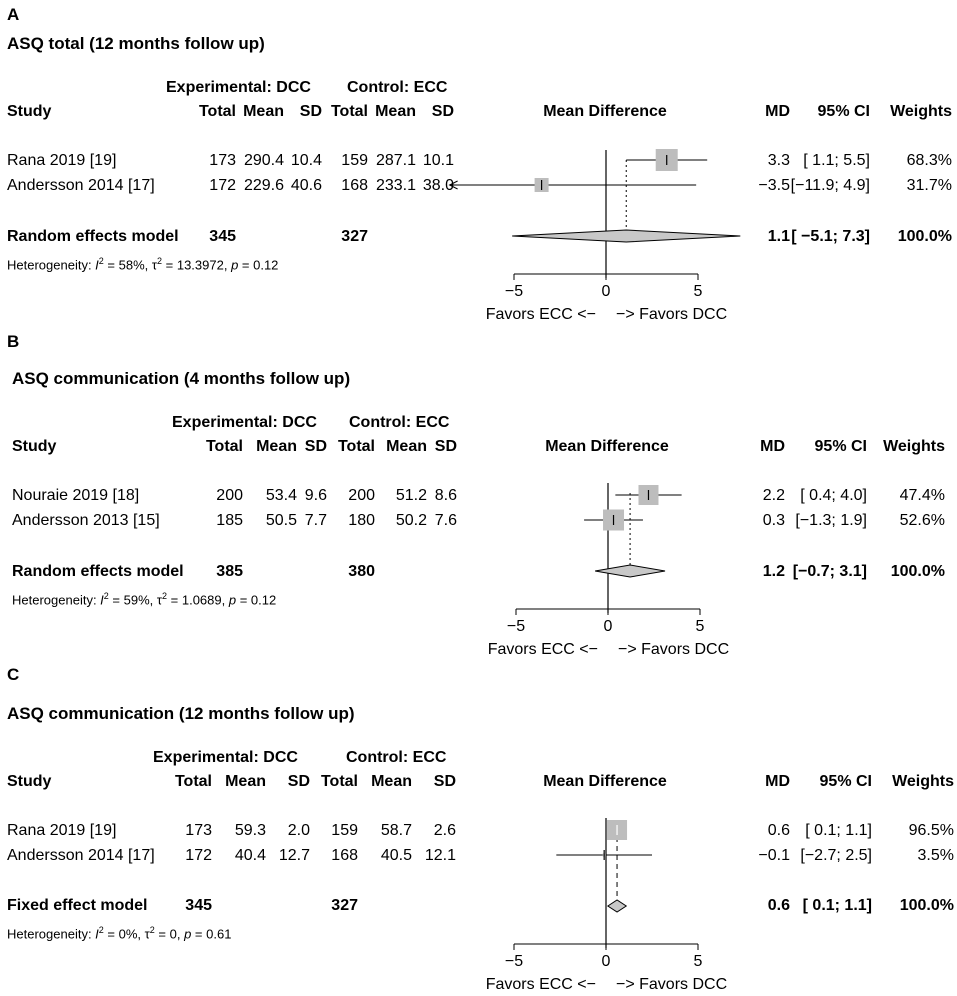 The height and width of the screenshot is (996, 957). I want to click on summary-ci: [ −5.1; 7.3], so click(830, 236).